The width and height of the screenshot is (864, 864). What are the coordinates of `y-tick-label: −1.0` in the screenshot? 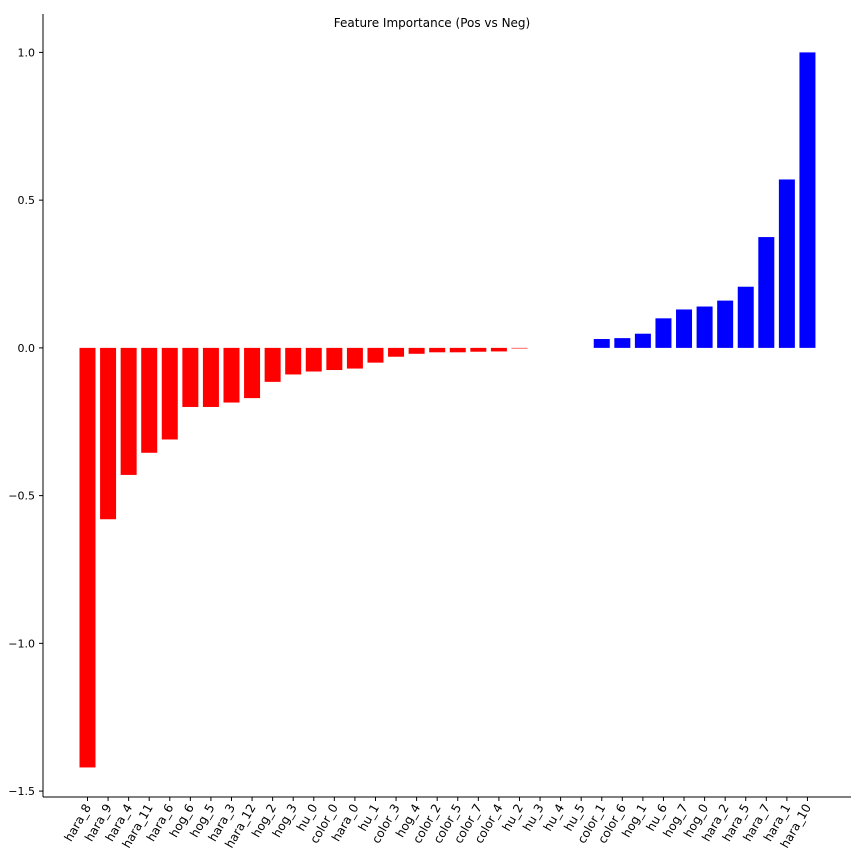 It's located at (21, 643).